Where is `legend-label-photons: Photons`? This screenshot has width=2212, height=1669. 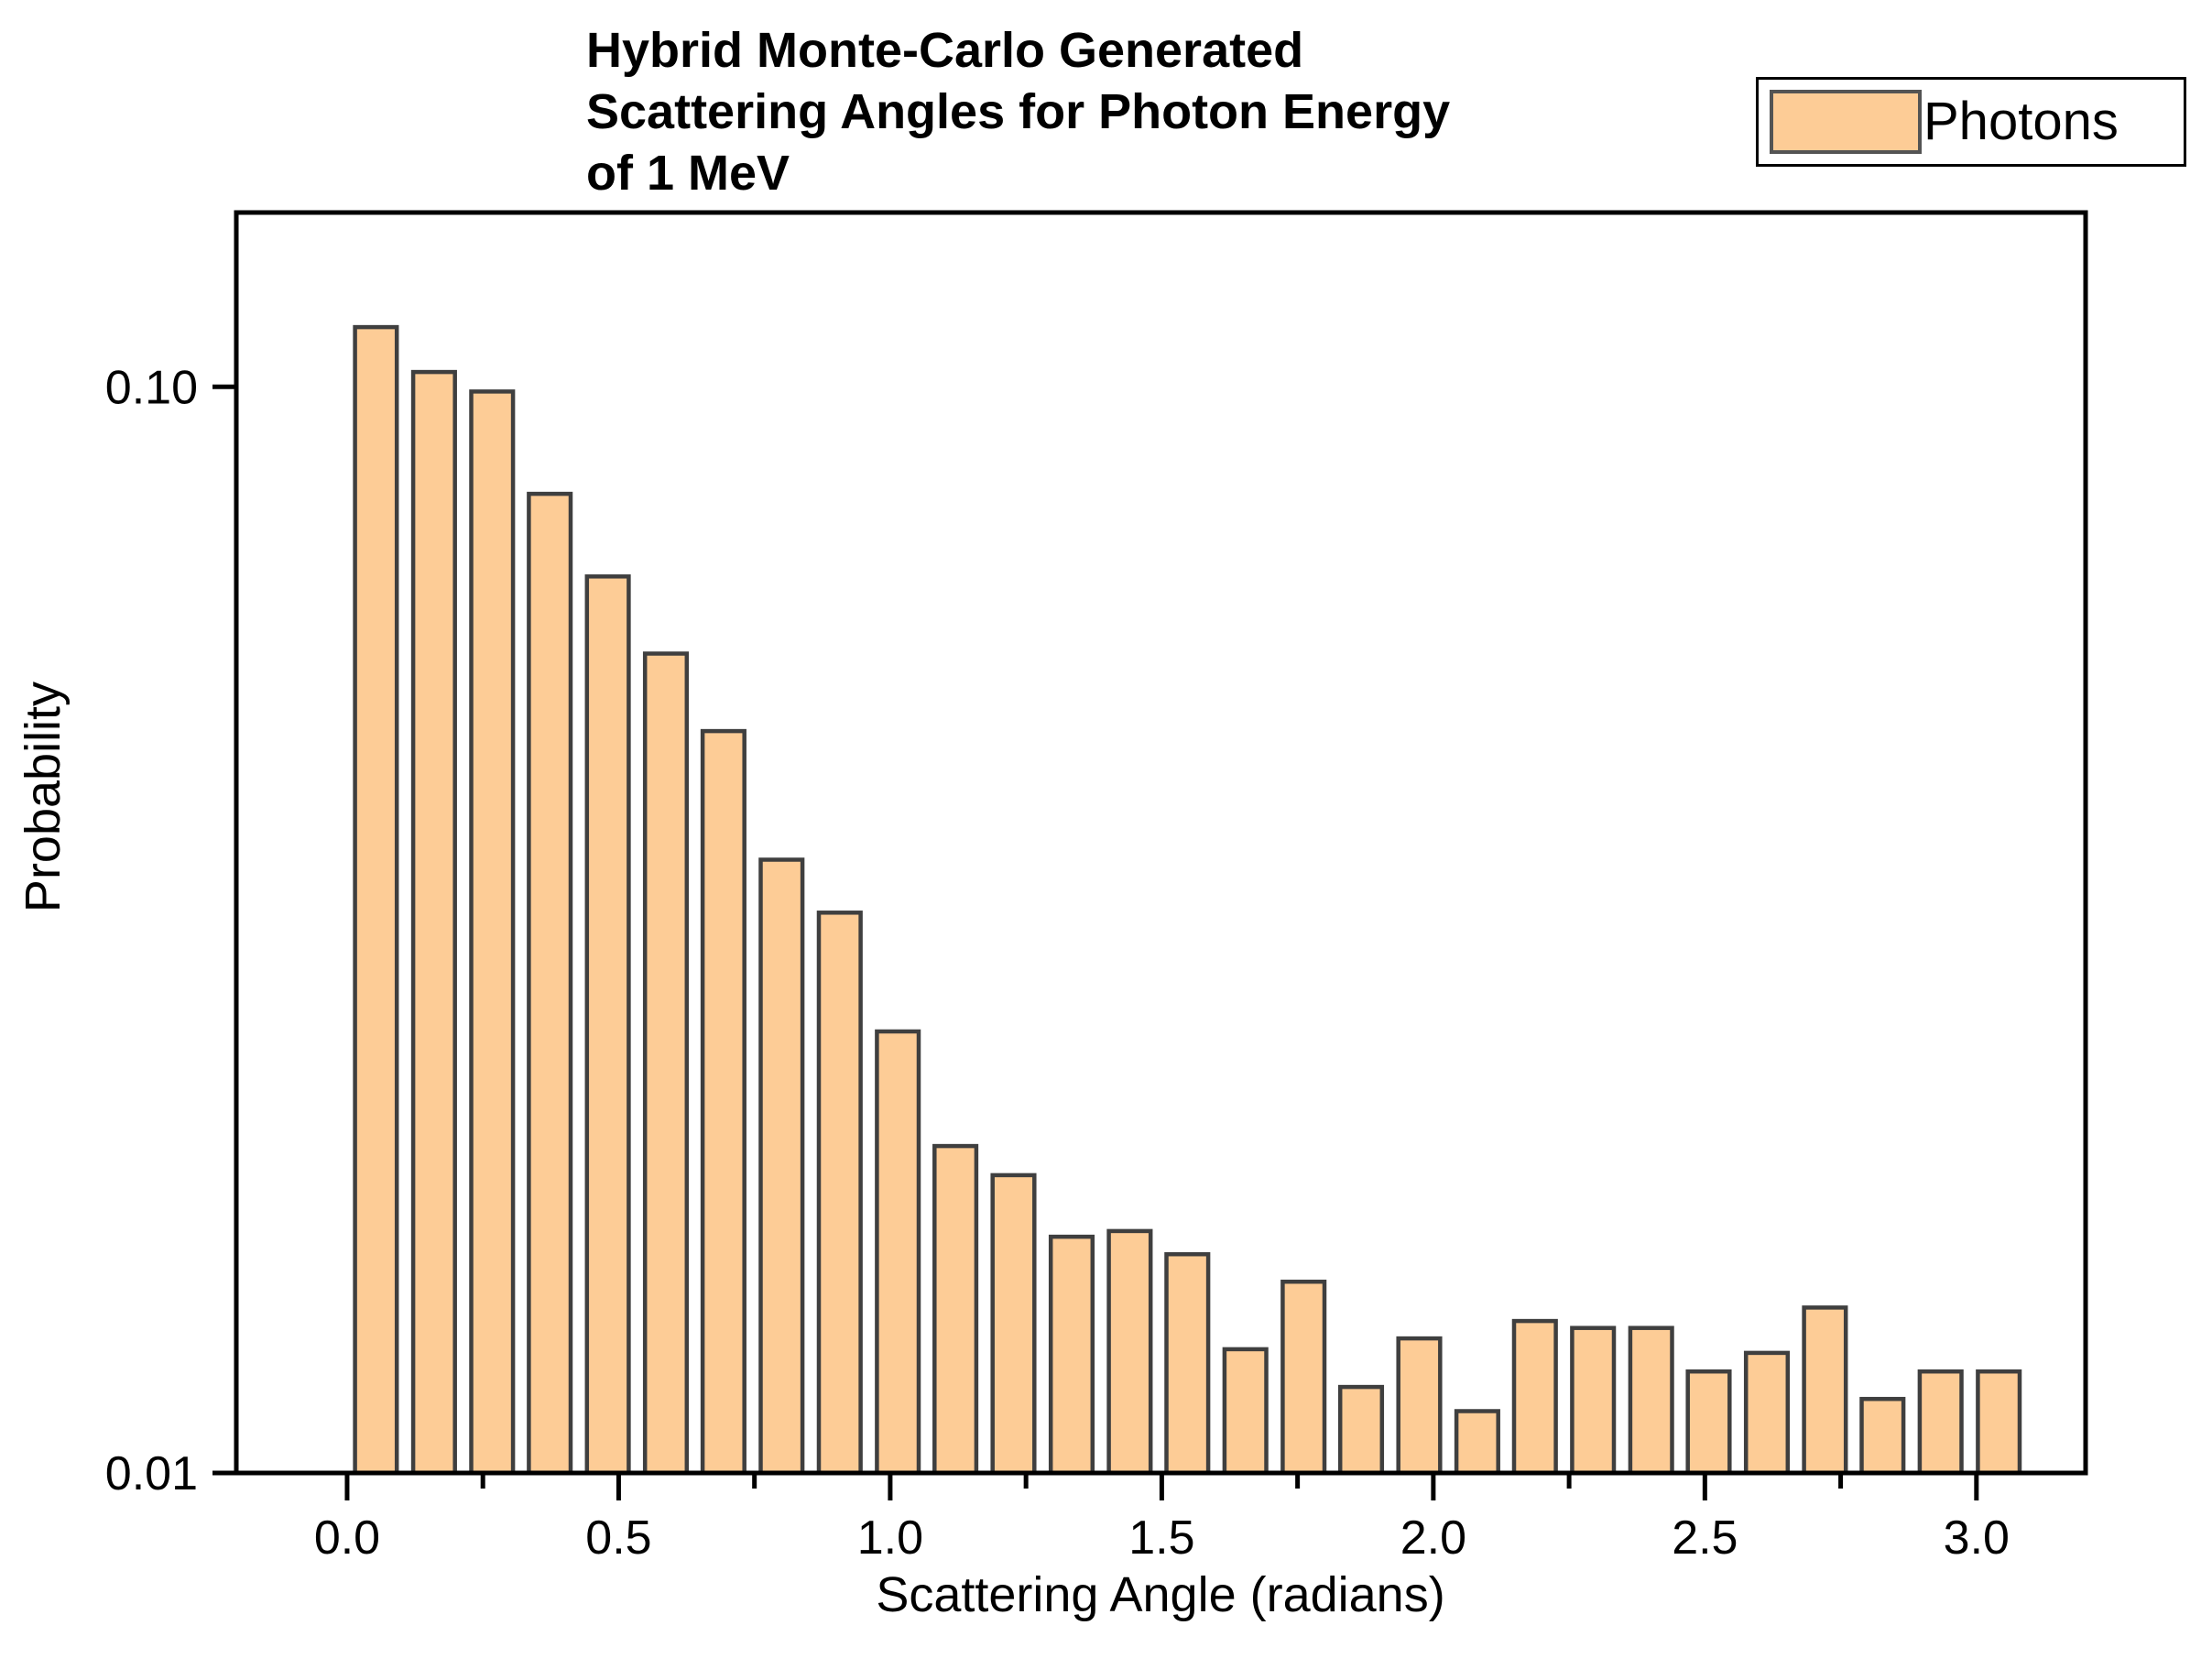
legend-label-photons: Photons is located at coordinates (2021, 122).